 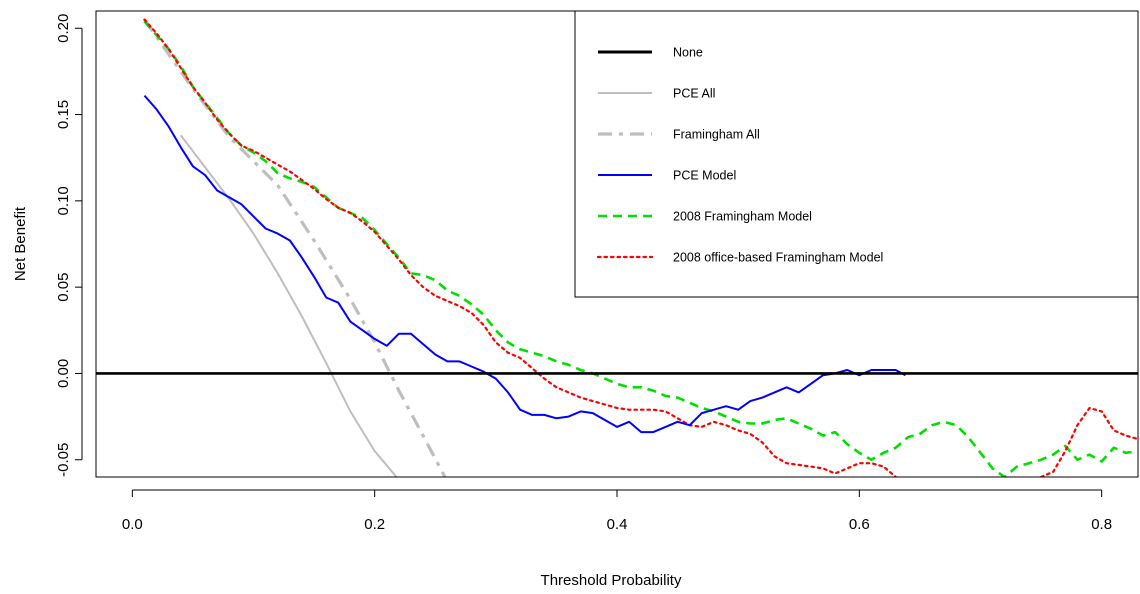 I want to click on y-axis-title: Net Benefit, so click(x=20, y=243).